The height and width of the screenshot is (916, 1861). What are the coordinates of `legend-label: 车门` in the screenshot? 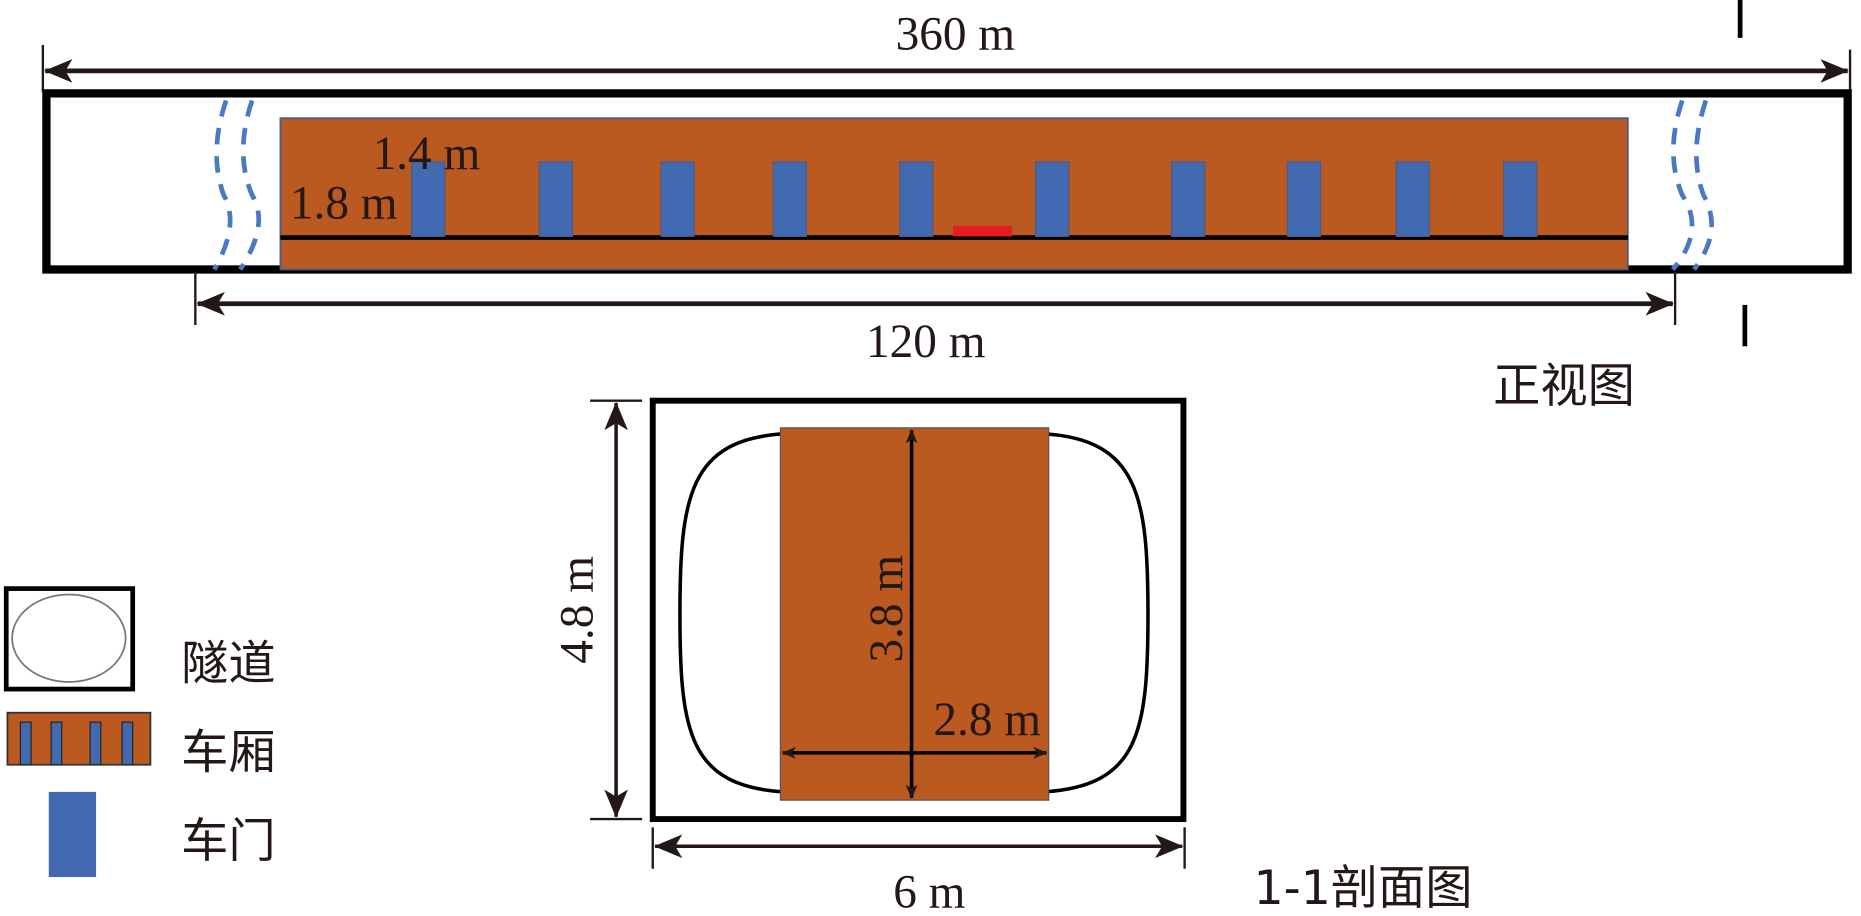 It's located at (228, 841).